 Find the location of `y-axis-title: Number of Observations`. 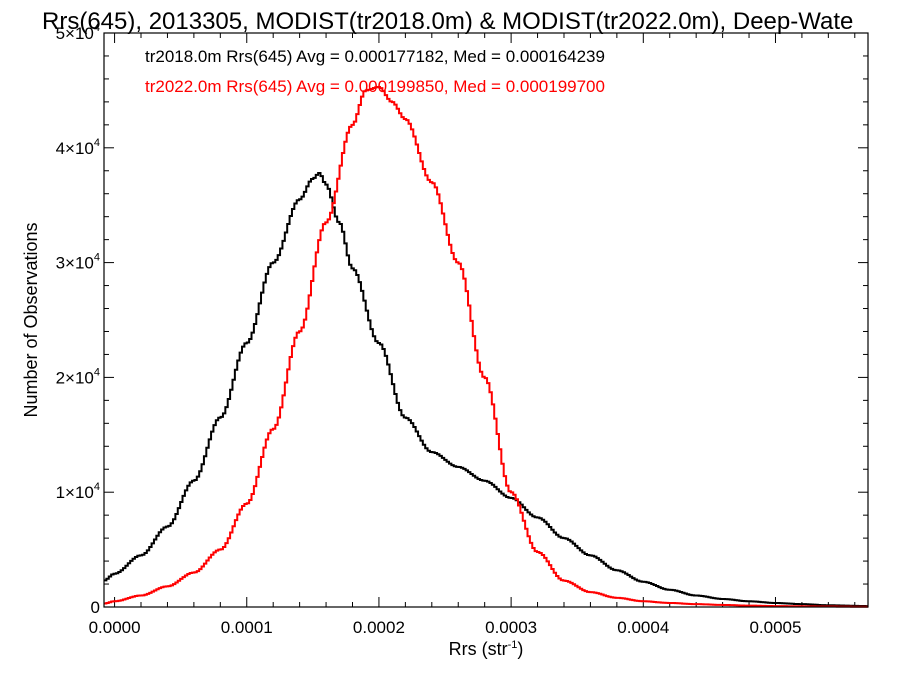

y-axis-title: Number of Observations is located at coordinates (31, 319).